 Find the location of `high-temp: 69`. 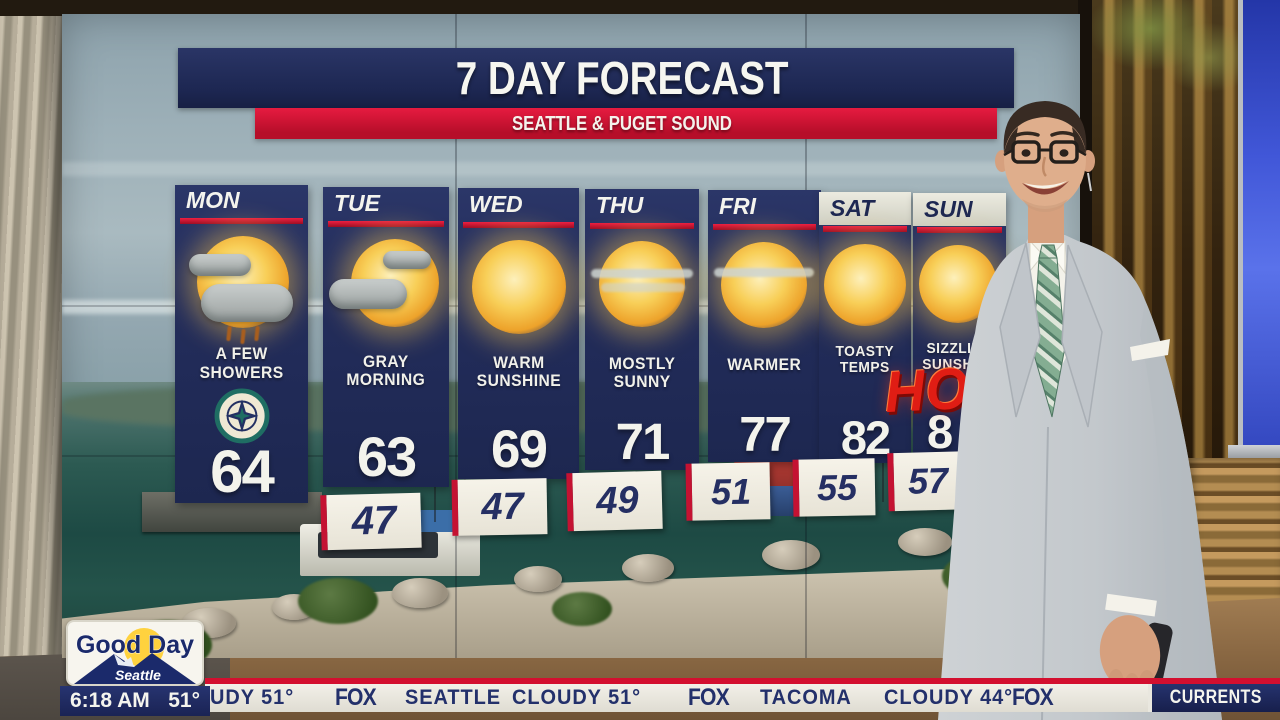

high-temp: 69 is located at coordinates (519, 450).